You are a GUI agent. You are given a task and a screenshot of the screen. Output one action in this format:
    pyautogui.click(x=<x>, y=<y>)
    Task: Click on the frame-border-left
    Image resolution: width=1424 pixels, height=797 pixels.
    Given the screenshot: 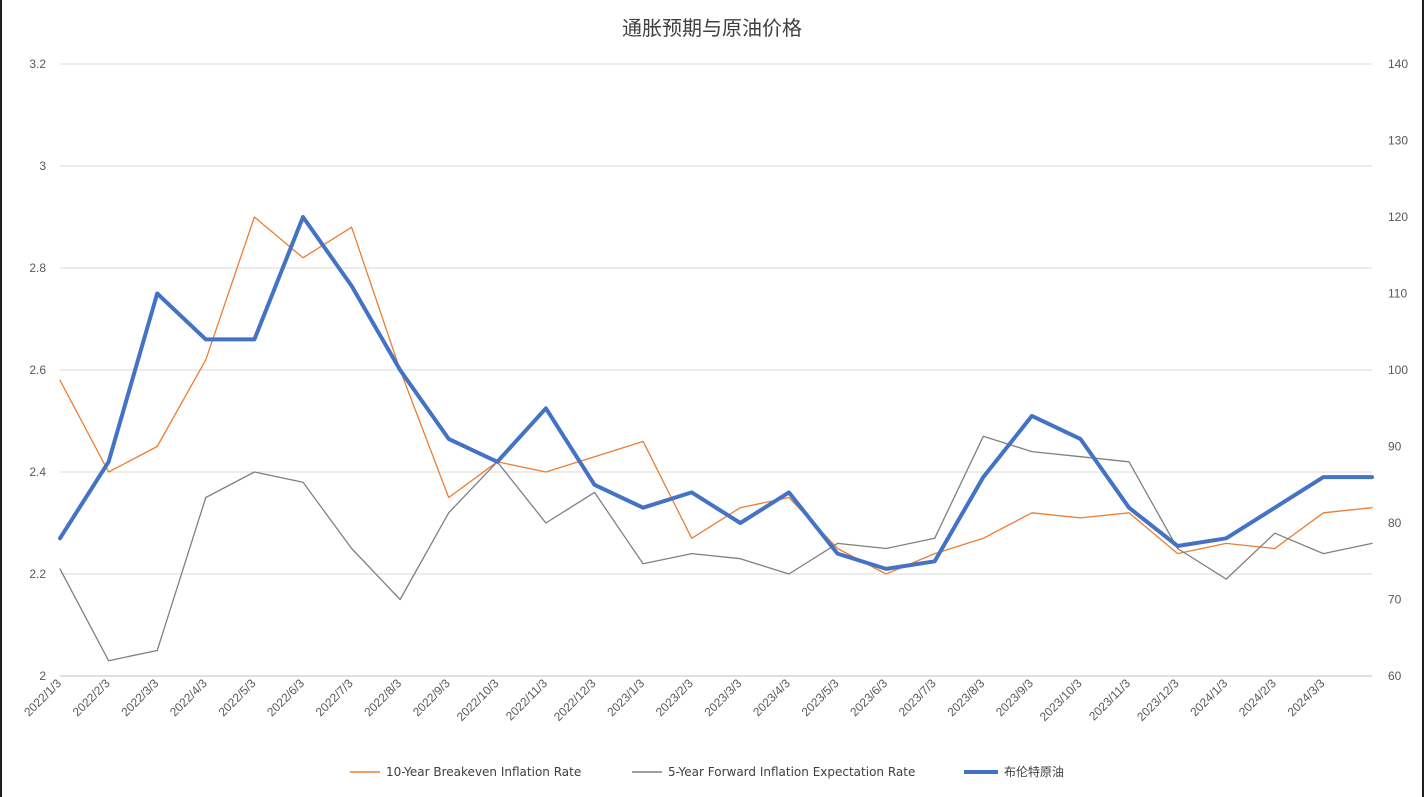 What is the action you would take?
    pyautogui.click(x=1, y=398)
    